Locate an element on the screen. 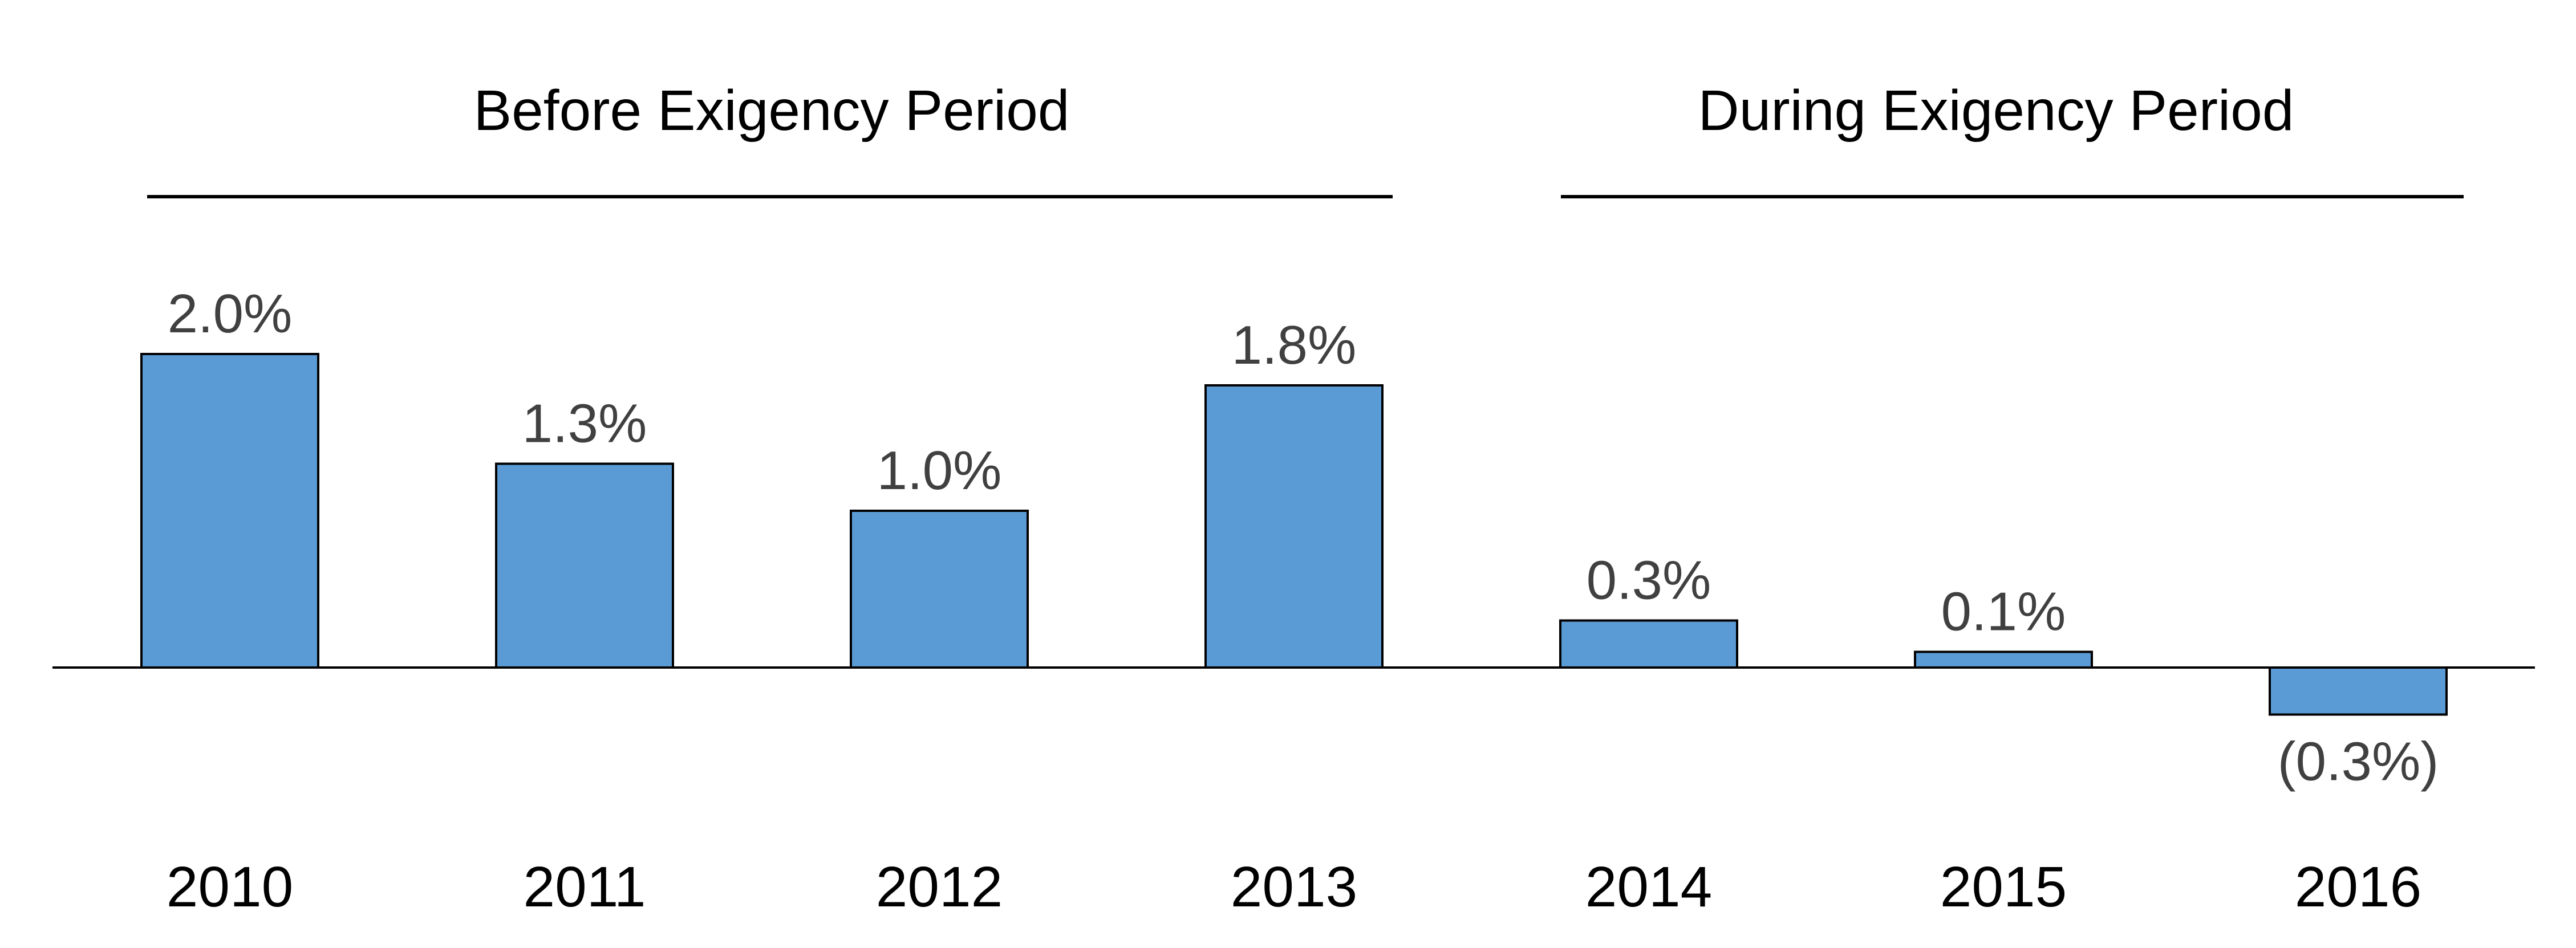  group-label-during: During Exigency Period is located at coordinates (1996, 111).